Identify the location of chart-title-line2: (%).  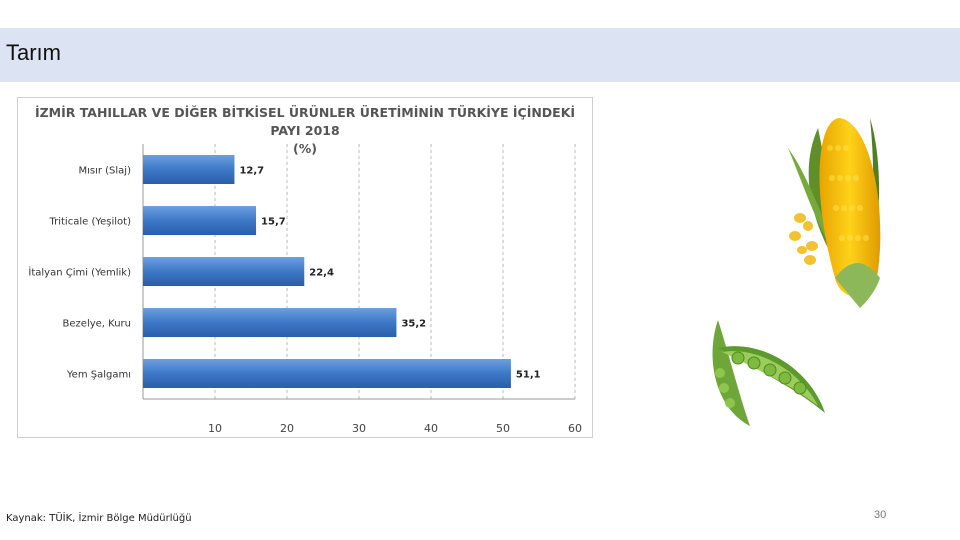
(305, 148).